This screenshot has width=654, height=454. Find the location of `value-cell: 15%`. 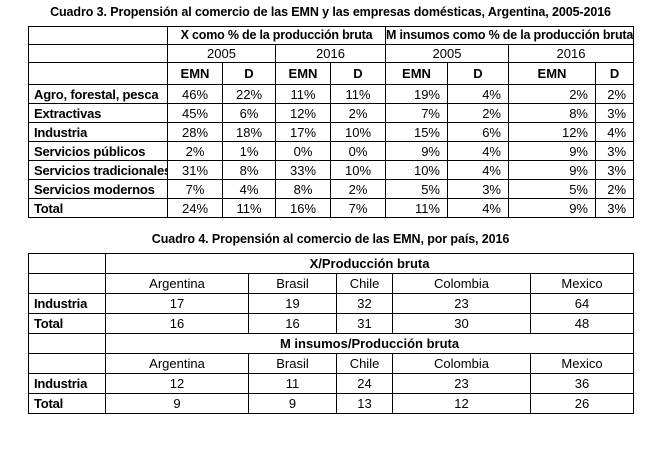

value-cell: 15% is located at coordinates (416, 132).